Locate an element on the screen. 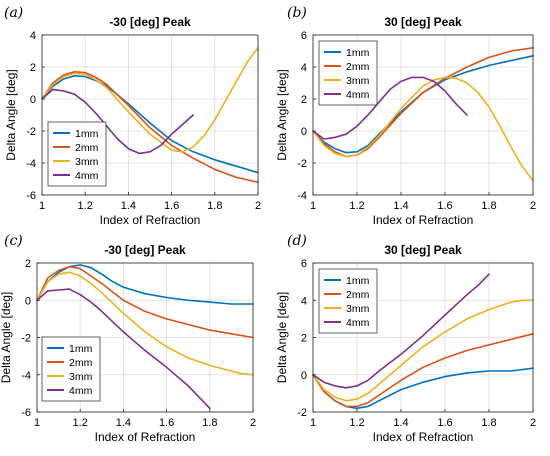  panel-label: (a) is located at coordinates (13, 13).